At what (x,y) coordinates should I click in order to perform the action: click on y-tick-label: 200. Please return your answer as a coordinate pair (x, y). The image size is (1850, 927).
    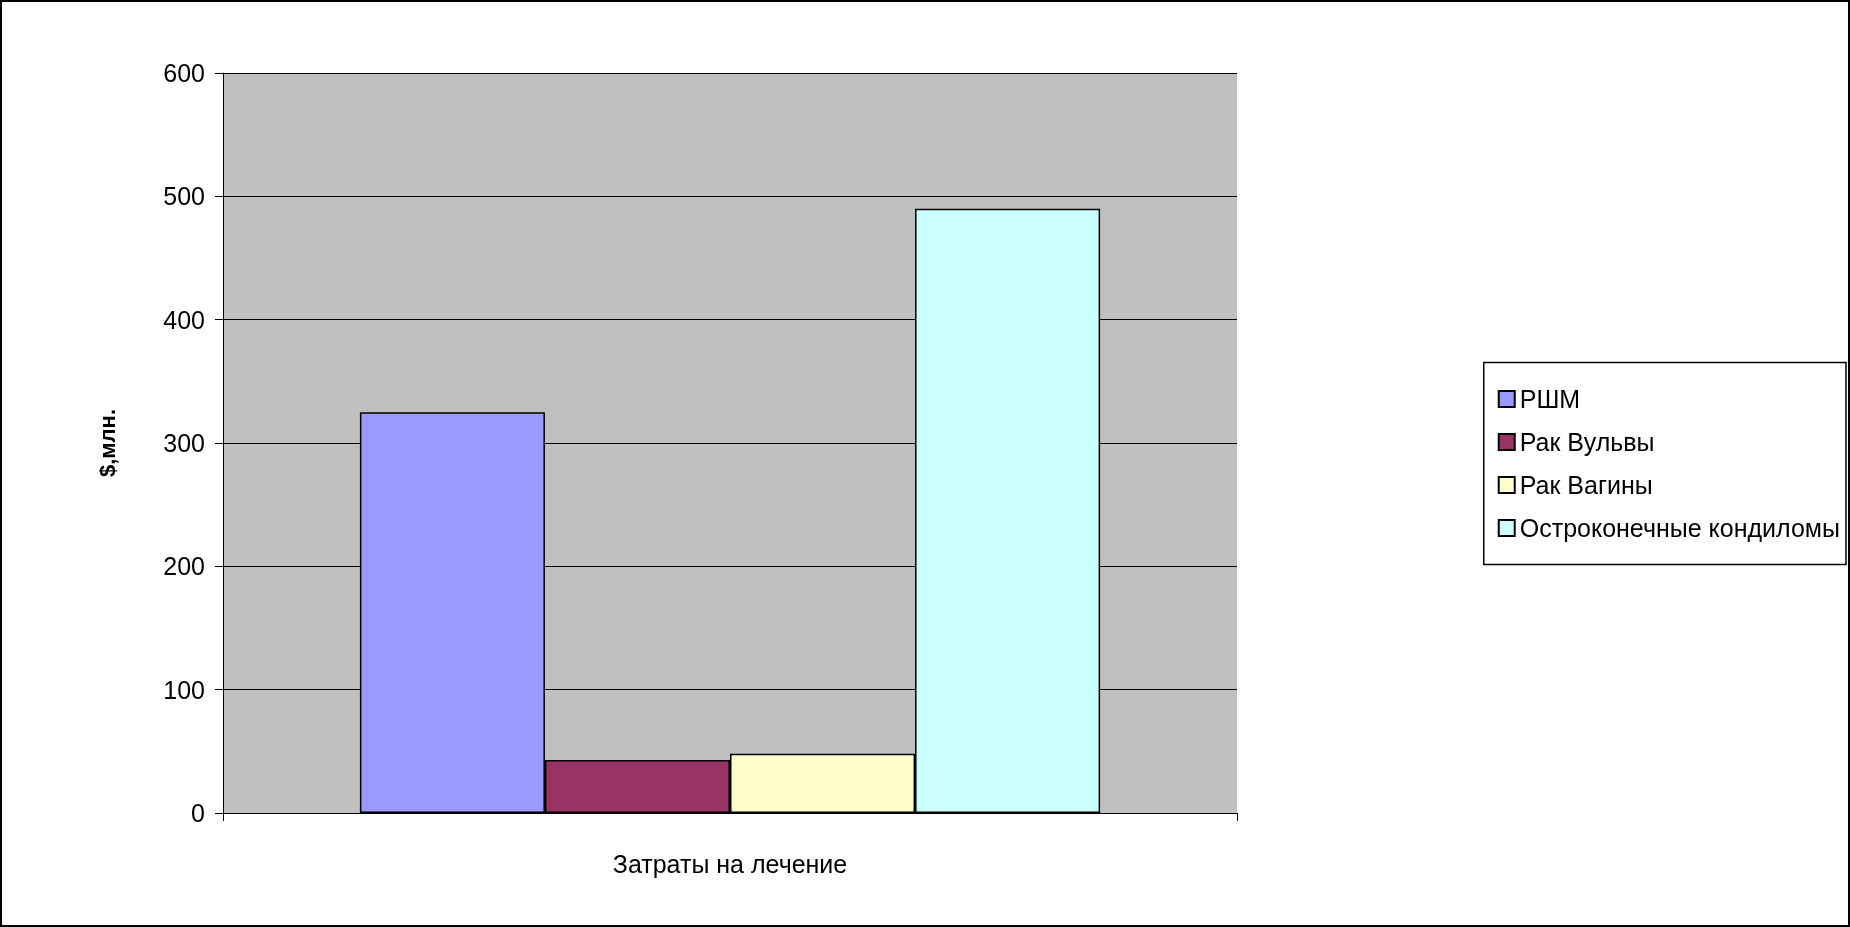
    Looking at the image, I should click on (184, 566).